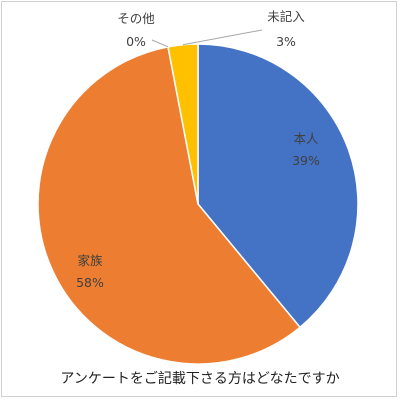  What do you see at coordinates (90, 282) in the screenshot?
I see `slice-label-value-1: 58%` at bounding box center [90, 282].